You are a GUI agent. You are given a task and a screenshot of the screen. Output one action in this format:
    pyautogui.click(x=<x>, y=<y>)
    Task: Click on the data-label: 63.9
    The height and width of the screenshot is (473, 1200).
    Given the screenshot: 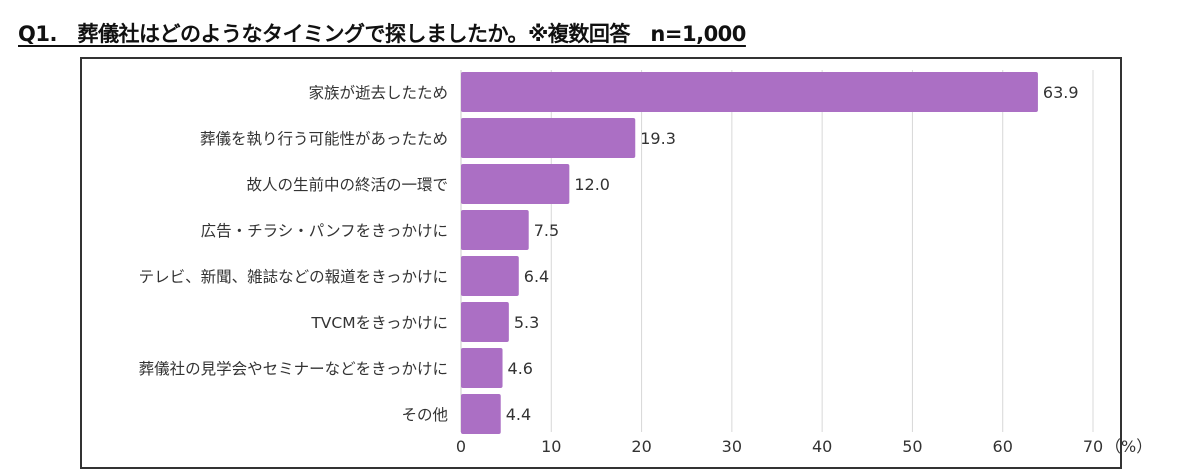 What is the action you would take?
    pyautogui.click(x=1061, y=92)
    